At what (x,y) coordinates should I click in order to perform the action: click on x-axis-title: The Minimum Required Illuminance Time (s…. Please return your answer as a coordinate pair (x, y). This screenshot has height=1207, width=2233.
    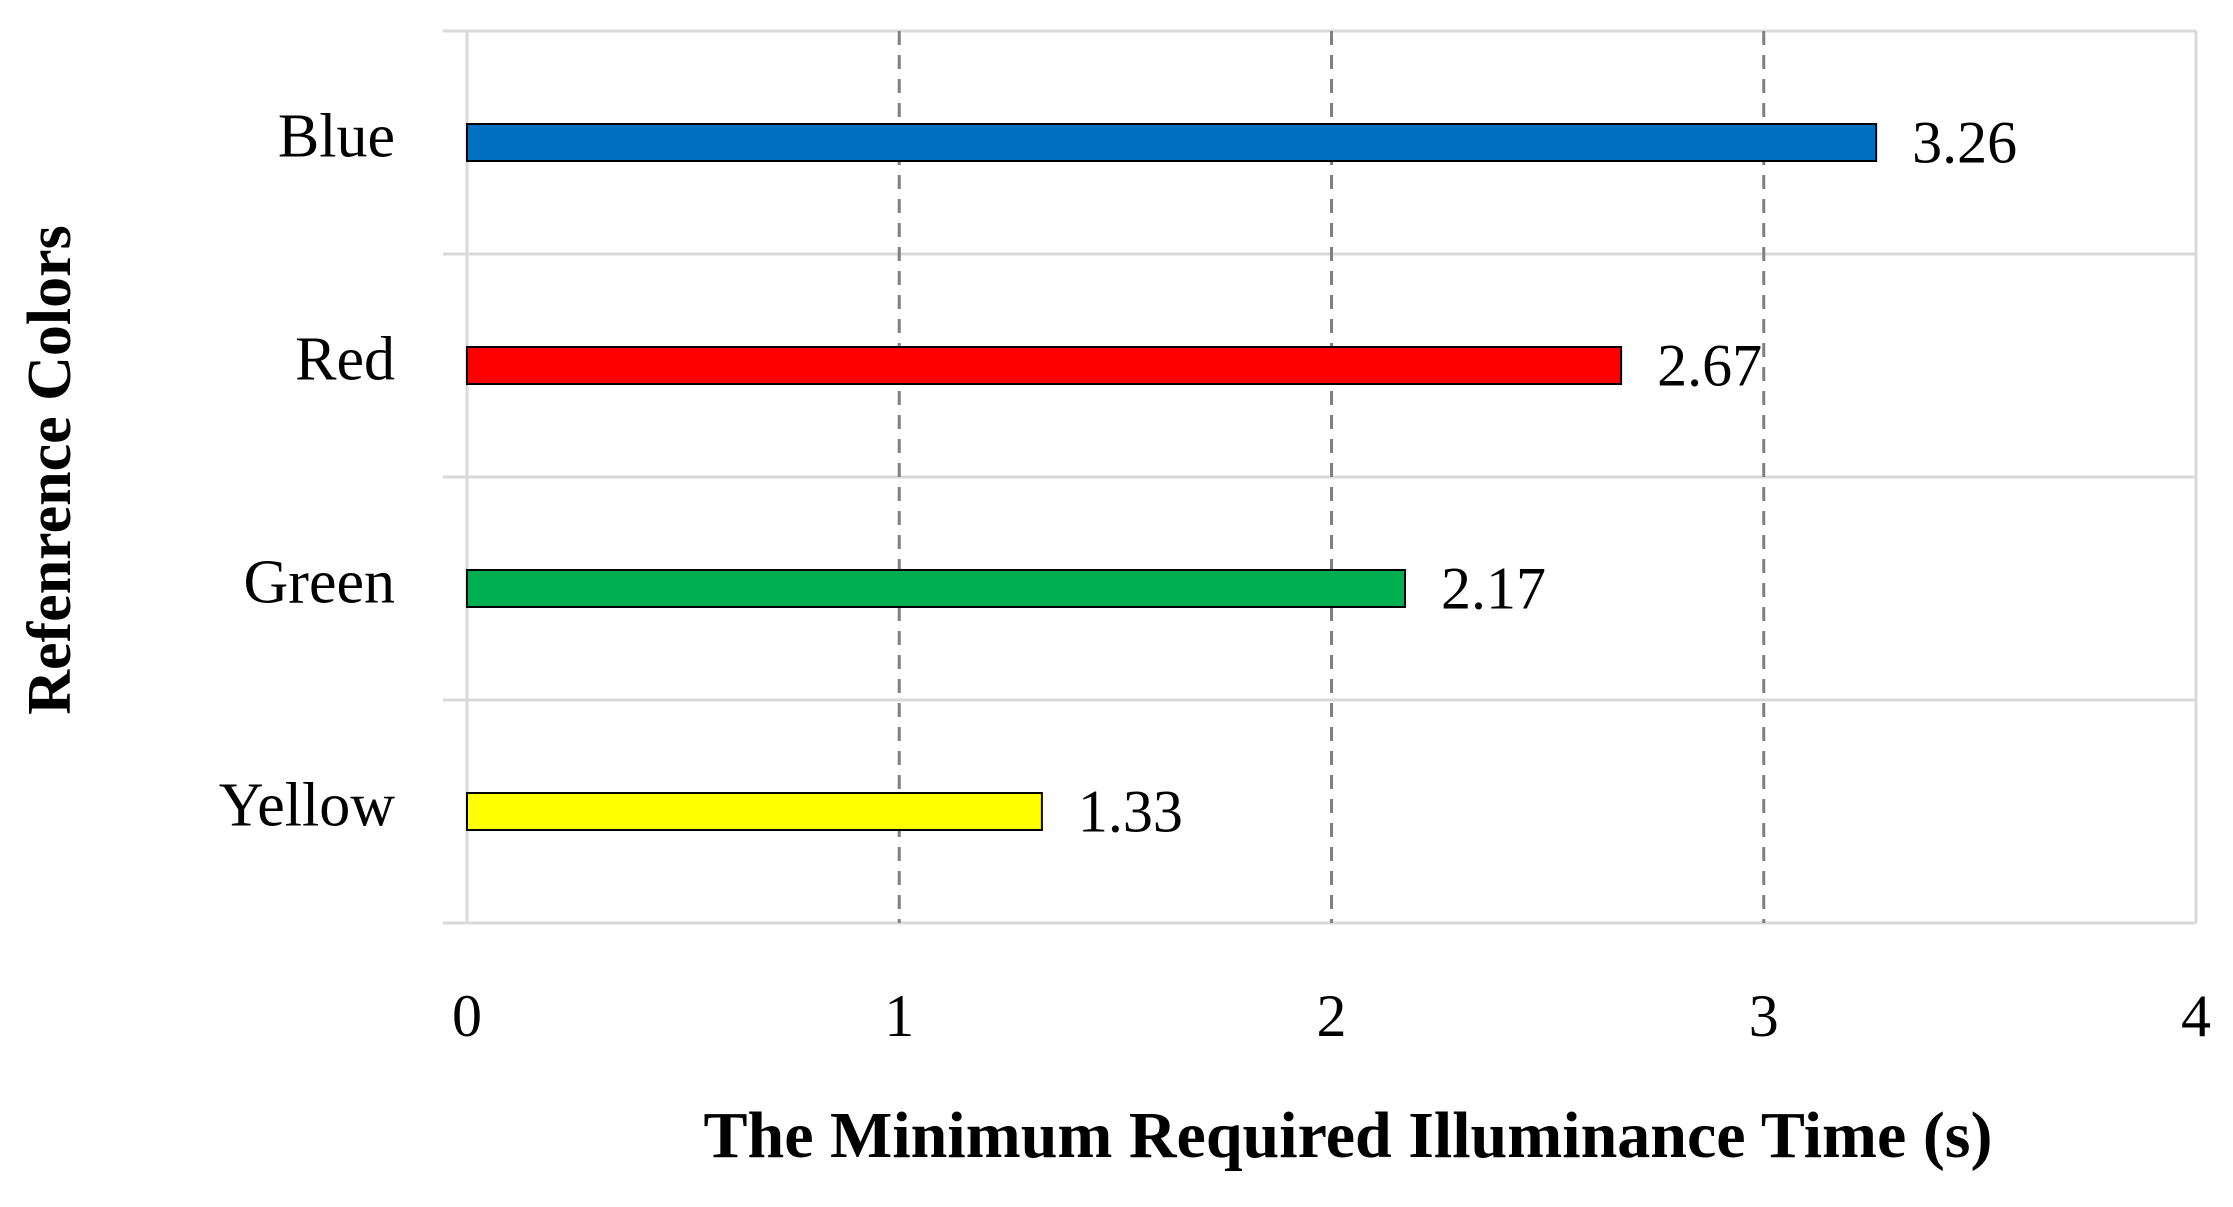
    Looking at the image, I should click on (1348, 1135).